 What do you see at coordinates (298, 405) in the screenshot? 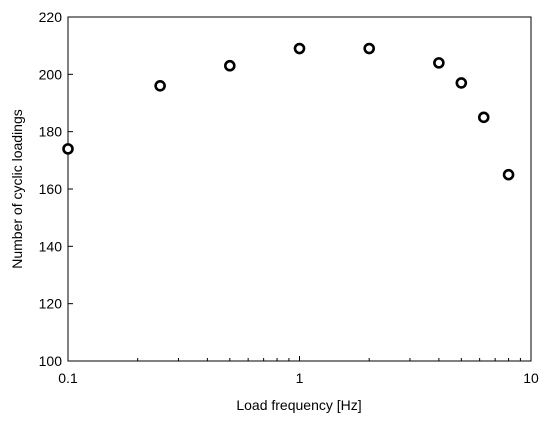
I see `x-axis-label: Load frequency [Hz]` at bounding box center [298, 405].